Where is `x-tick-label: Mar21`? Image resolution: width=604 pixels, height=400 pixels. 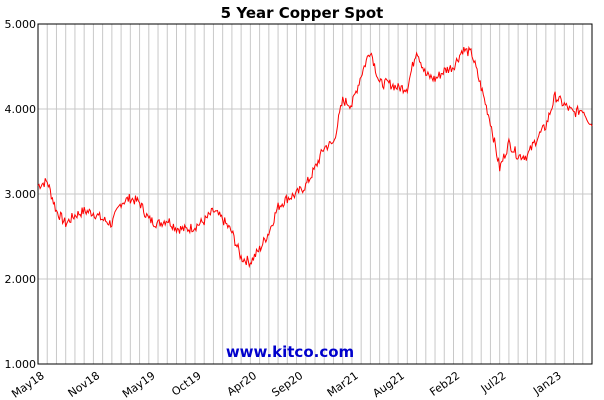
x-tick-label: Mar21 is located at coordinates (343, 384).